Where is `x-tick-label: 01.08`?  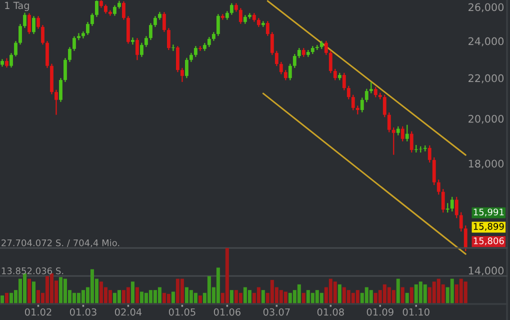 x-tick-label: 01.08 is located at coordinates (330, 312).